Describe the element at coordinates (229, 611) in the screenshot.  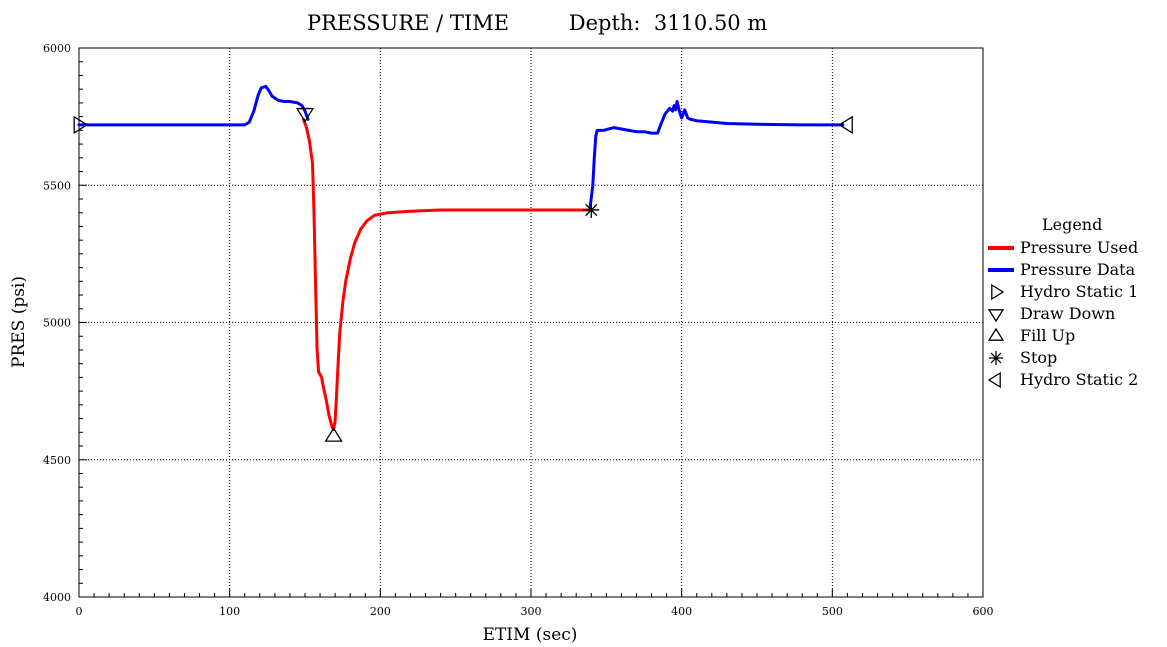
I see `x-tick-label: 100` at that location.